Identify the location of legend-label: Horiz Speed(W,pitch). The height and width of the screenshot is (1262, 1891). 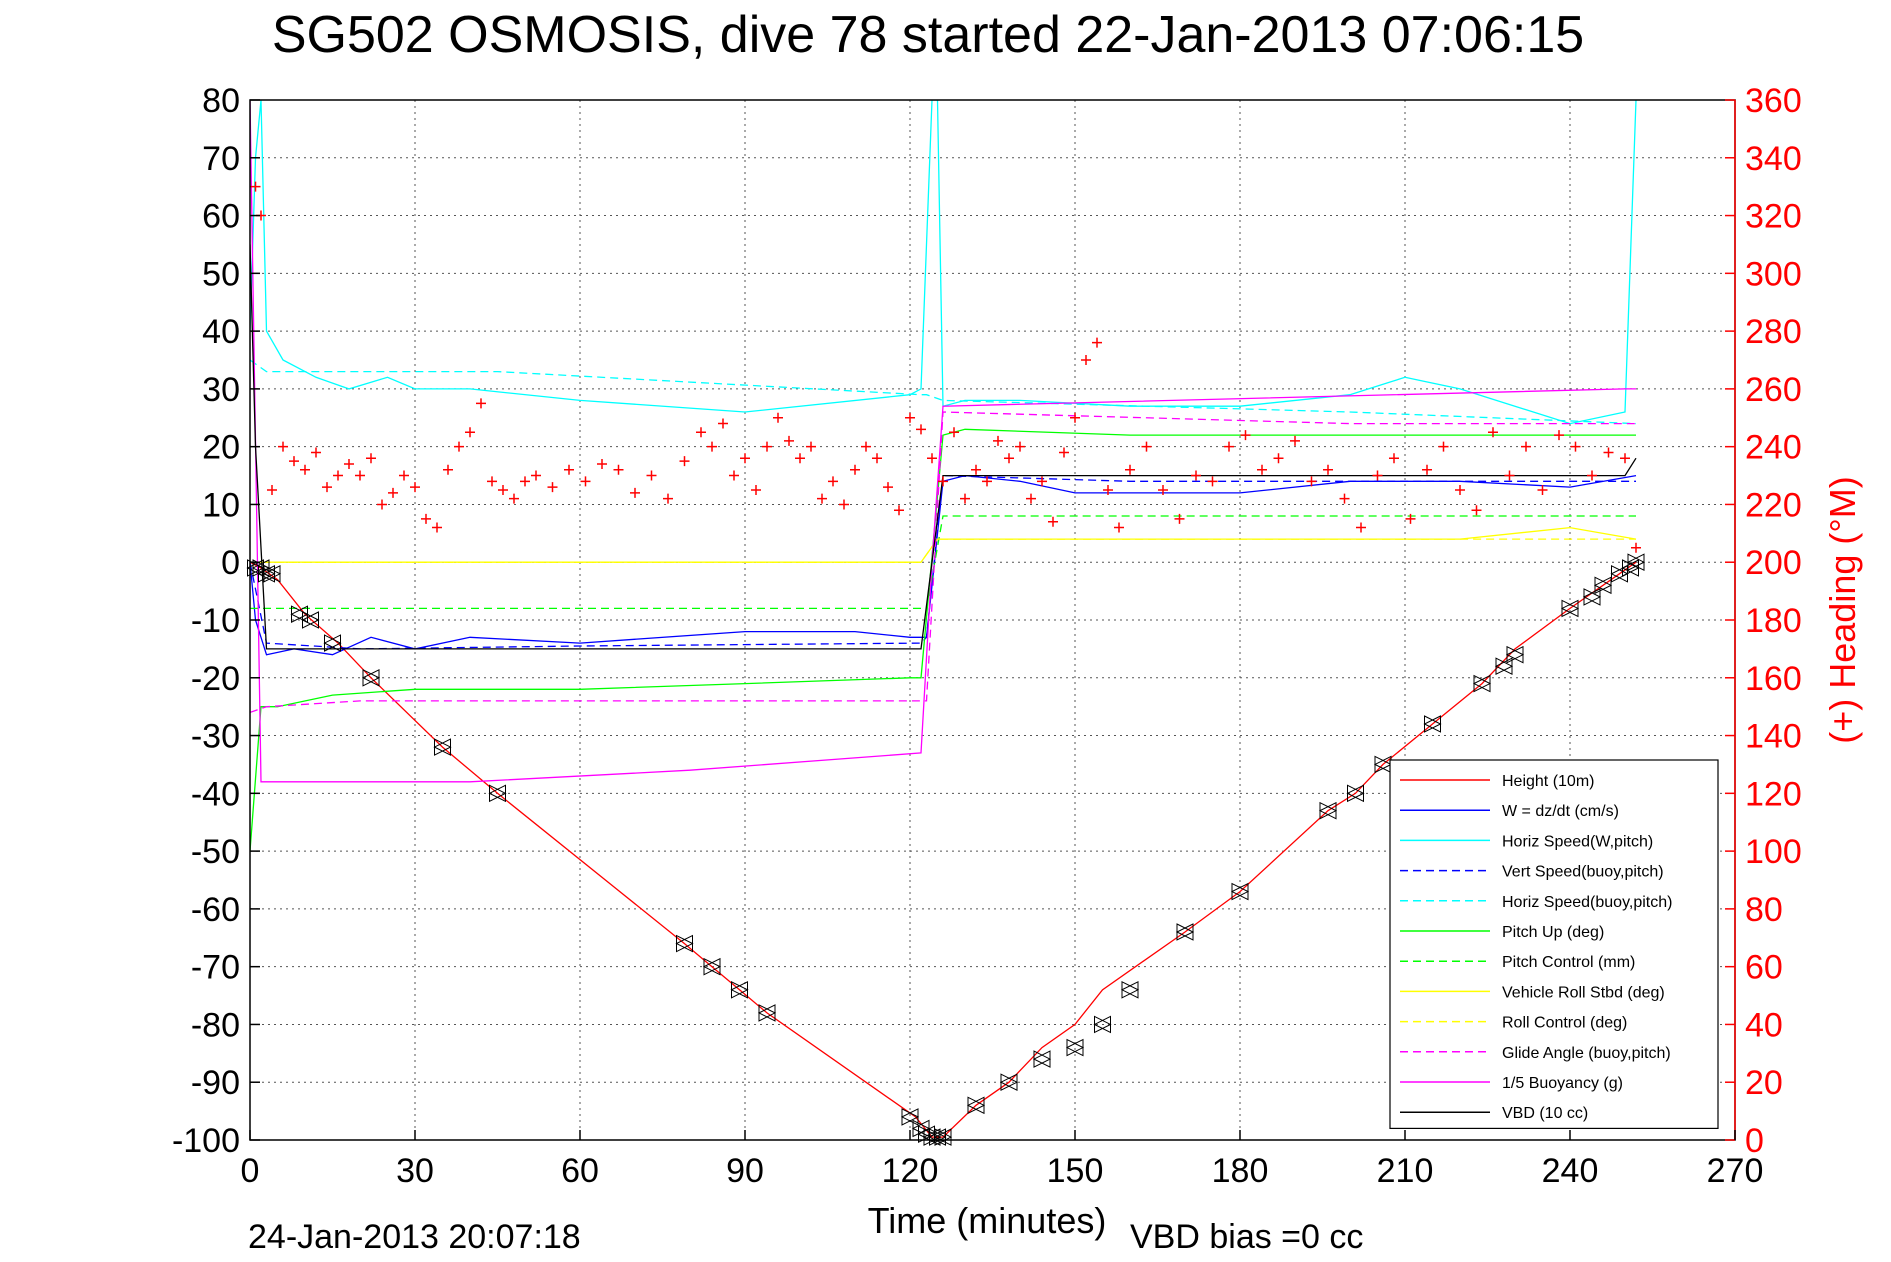
(1577, 841).